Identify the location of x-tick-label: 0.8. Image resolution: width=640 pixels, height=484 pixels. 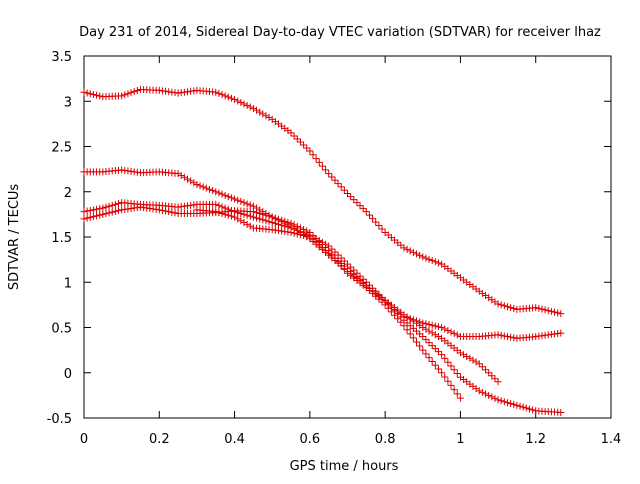
(385, 439).